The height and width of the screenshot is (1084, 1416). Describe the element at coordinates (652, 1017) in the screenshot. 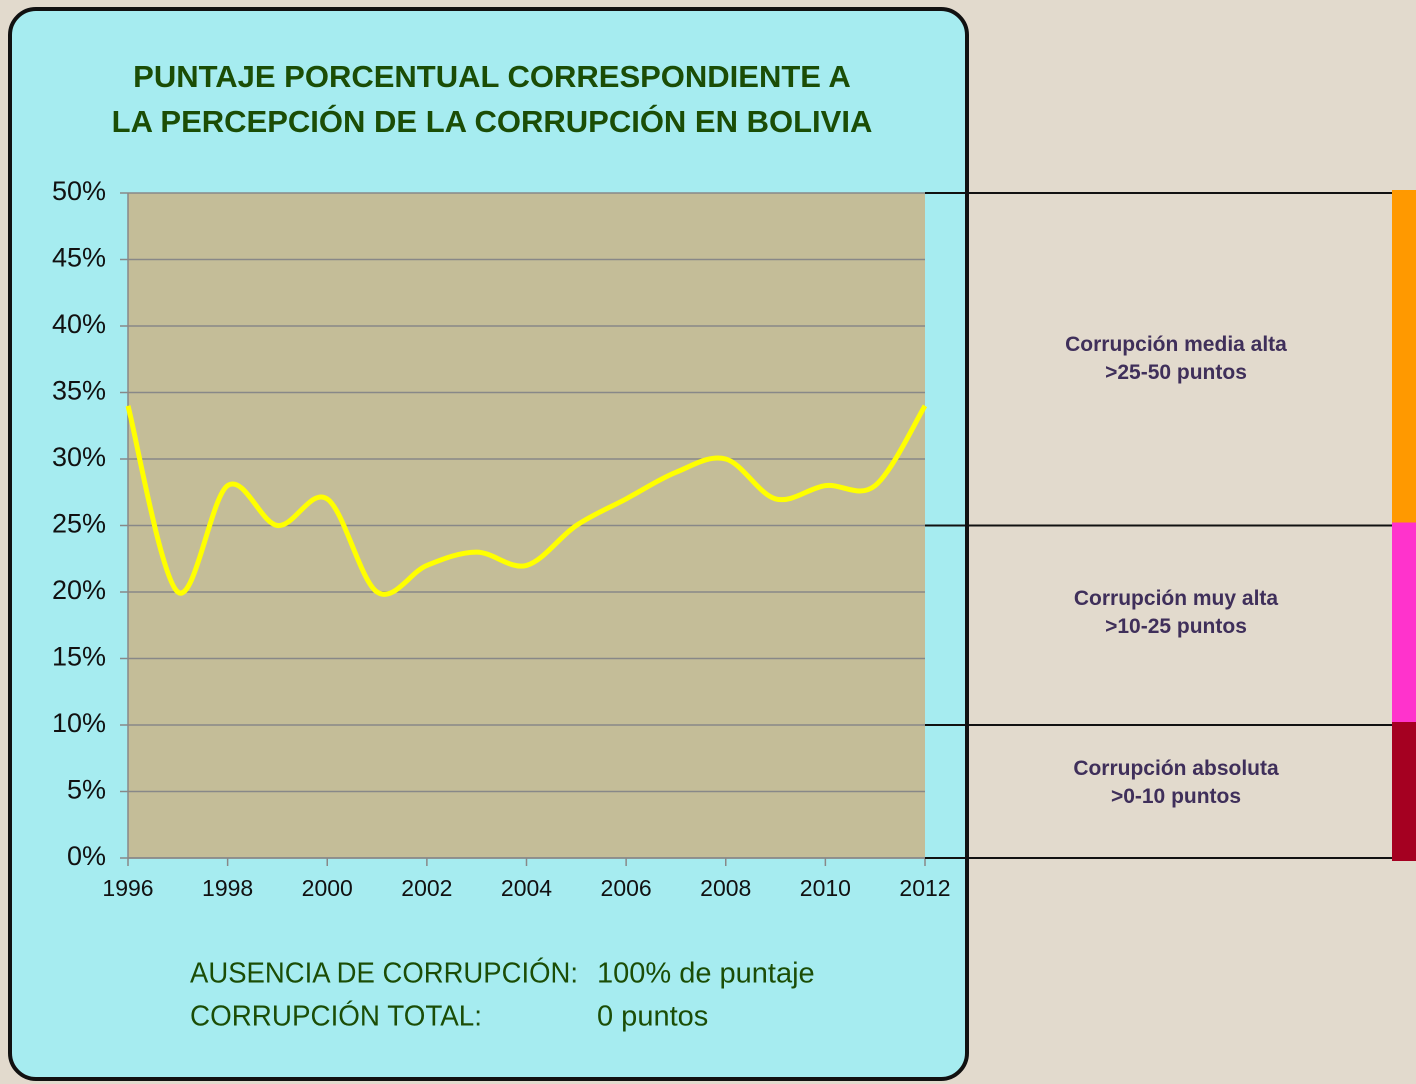

I see `note-value: 0 puntos` at that location.